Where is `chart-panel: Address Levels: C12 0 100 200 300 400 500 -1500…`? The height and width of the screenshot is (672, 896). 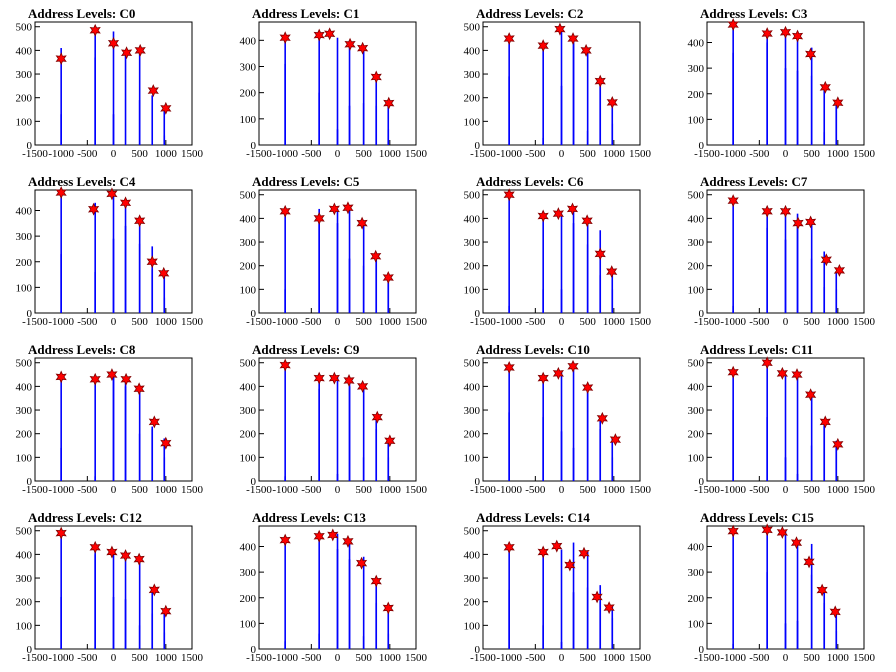
chart-panel: Address Levels: C12 0 100 200 300 400 500 -1500… is located at coordinates (112, 588).